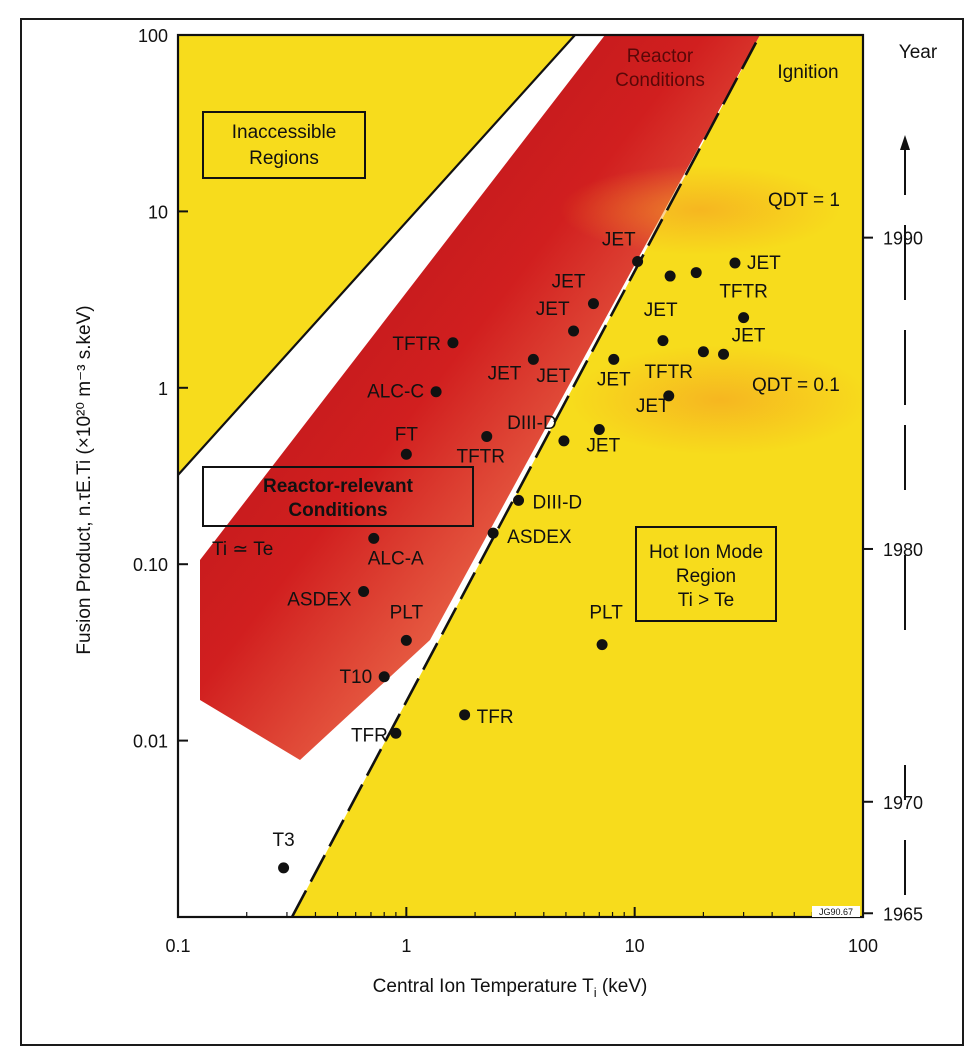 This screenshot has height=1050, width=979. What do you see at coordinates (521, 931) in the screenshot?
I see `x-axis-ticks: 0.1 1 10 100` at bounding box center [521, 931].